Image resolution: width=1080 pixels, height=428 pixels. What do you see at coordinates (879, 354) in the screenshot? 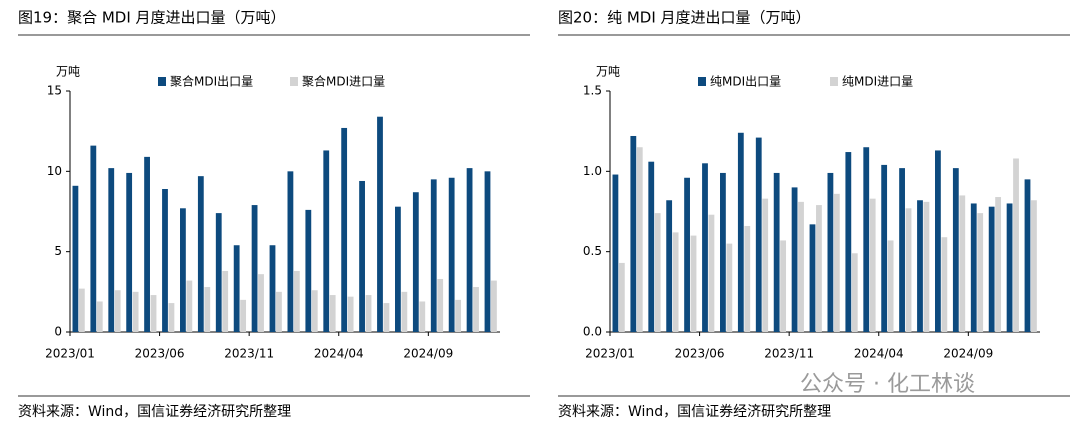
I see `x-tick-label: 2024/04` at bounding box center [879, 354].